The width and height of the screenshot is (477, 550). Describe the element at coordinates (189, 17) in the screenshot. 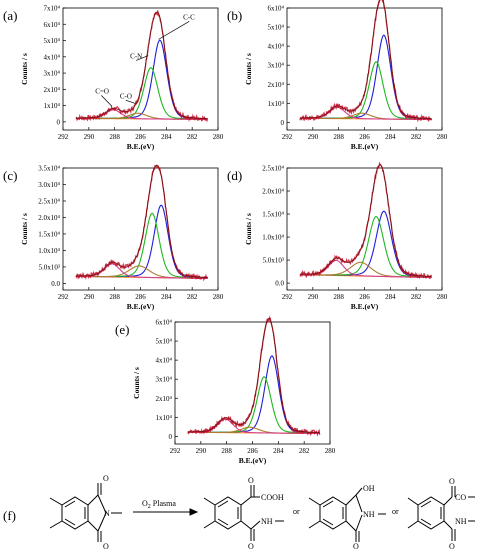

I see `annotation-C-C: C-C` at that location.